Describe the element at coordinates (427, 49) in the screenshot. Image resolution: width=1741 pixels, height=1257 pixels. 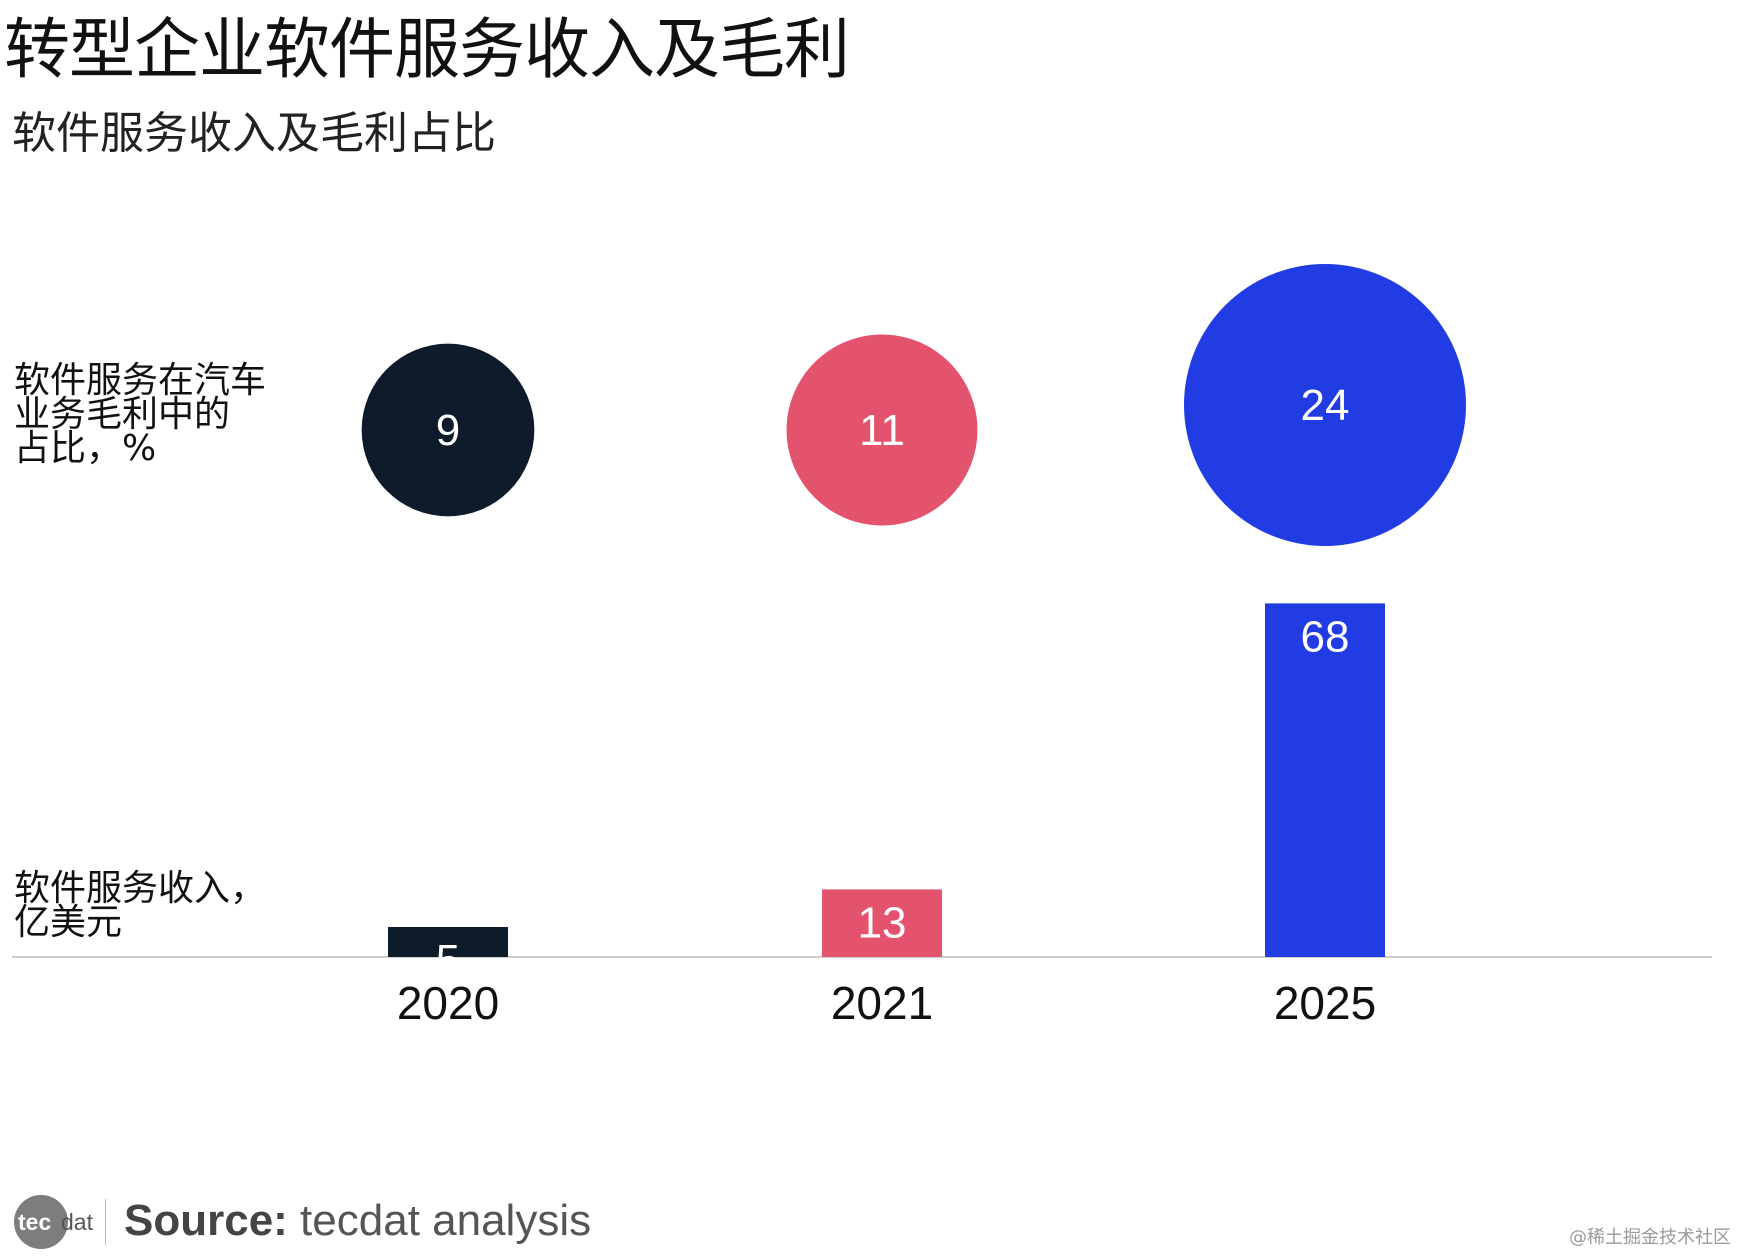
I see `page-title: 转型企业软件服务收入及毛利` at that location.